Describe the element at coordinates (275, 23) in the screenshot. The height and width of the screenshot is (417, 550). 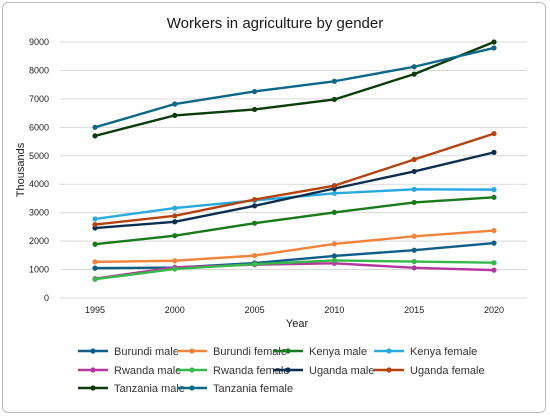
I see `chart-title: Workers in agriculture by gender` at that location.